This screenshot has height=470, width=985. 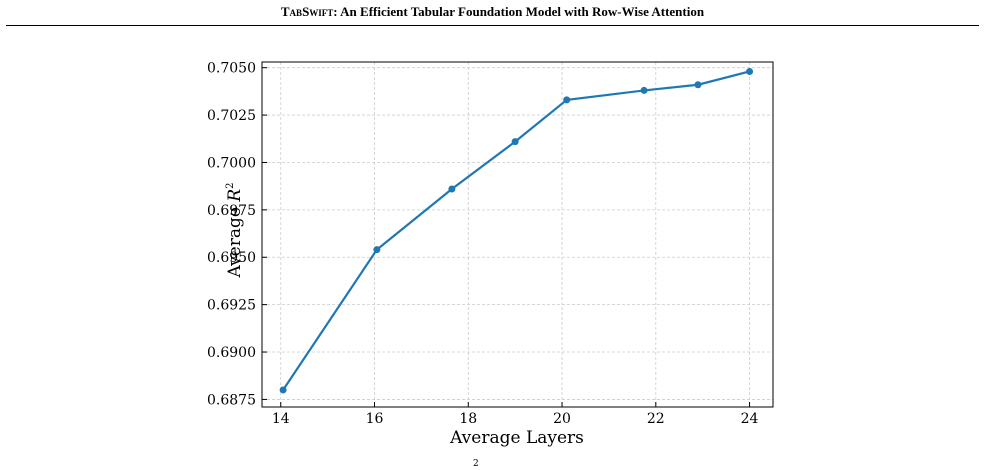 I want to click on y-tick-label: 0.6925, so click(x=231, y=306).